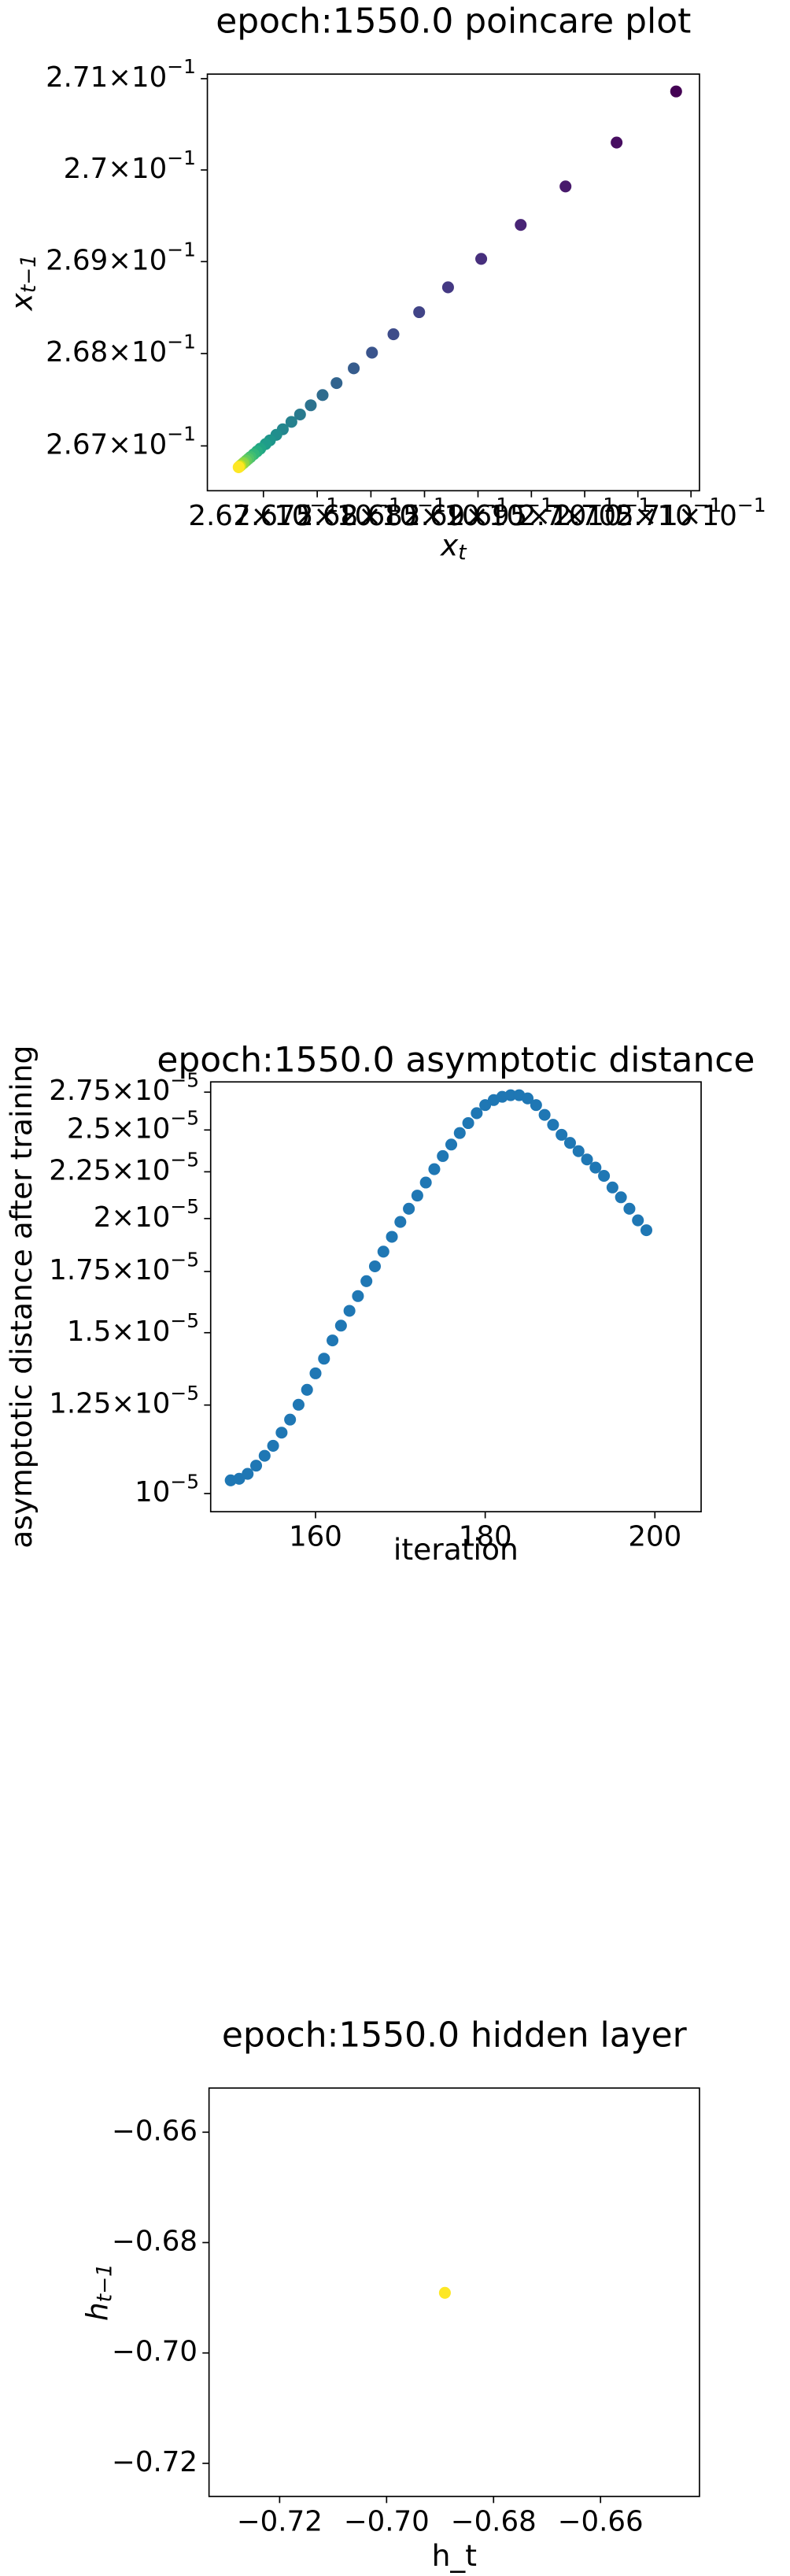  Describe the element at coordinates (485, 1537) in the screenshot. I see `x-tick-label: 180` at that location.